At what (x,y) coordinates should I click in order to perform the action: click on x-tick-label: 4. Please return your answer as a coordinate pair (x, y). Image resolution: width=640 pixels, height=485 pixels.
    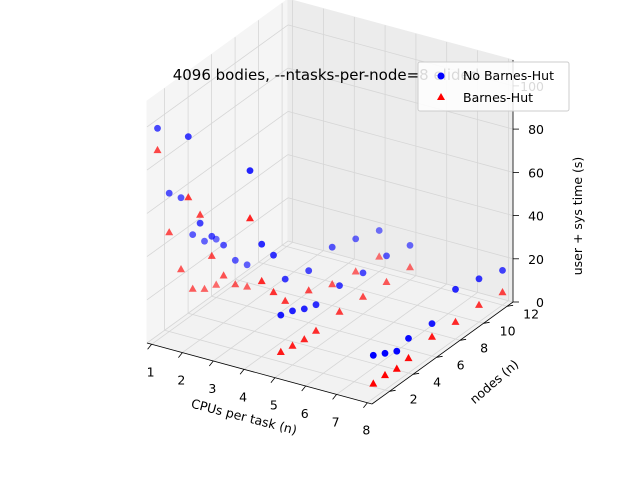
    Looking at the image, I should click on (243, 396).